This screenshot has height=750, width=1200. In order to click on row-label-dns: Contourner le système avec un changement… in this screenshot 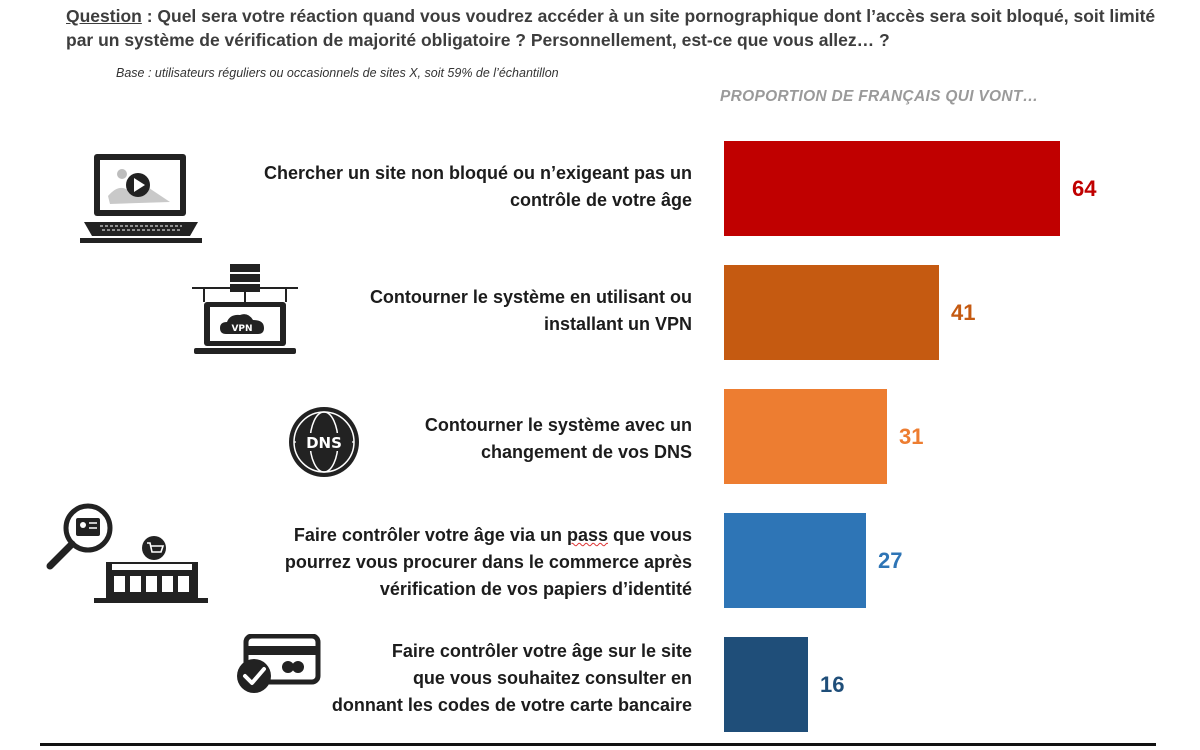, I will do `click(432, 439)`.